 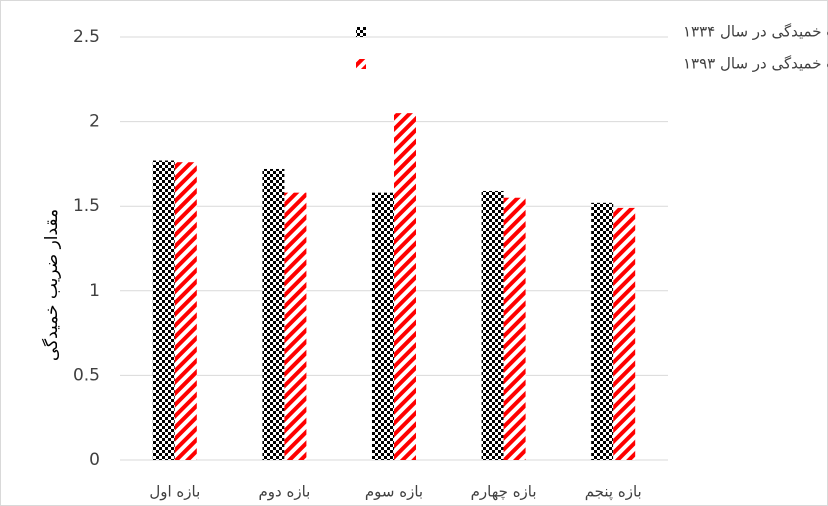 I want to click on x-tick-label: بازه چهارم, so click(x=504, y=492).